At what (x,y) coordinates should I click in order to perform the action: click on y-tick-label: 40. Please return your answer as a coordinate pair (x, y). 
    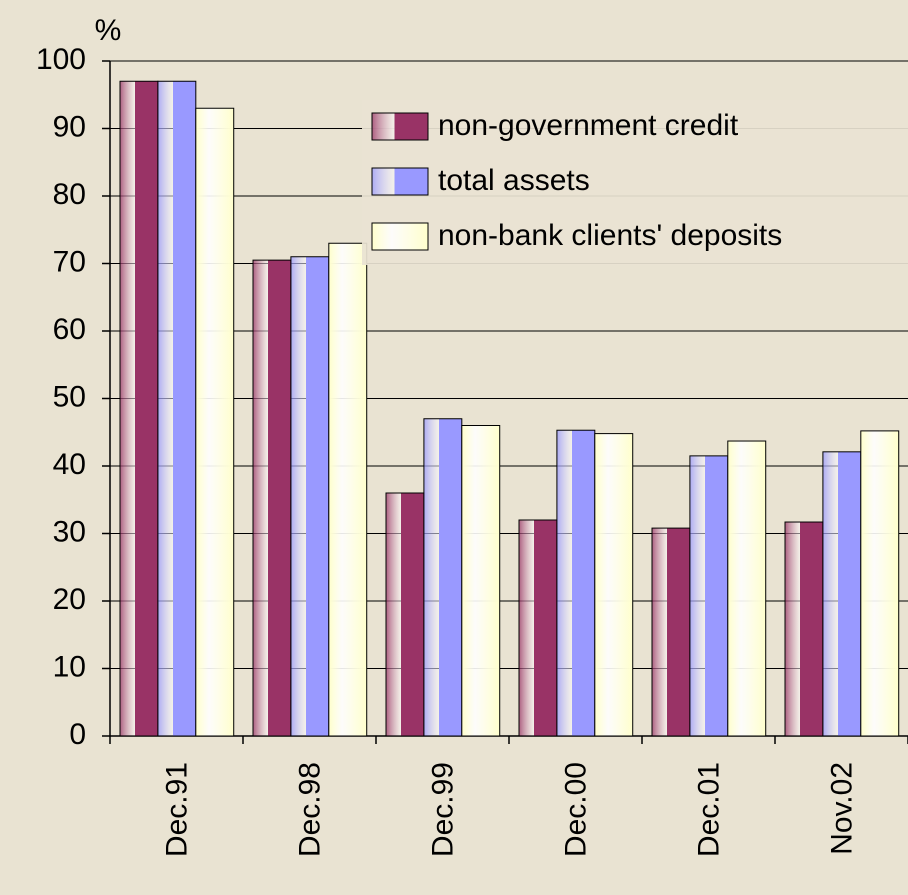
    Looking at the image, I should click on (69, 464).